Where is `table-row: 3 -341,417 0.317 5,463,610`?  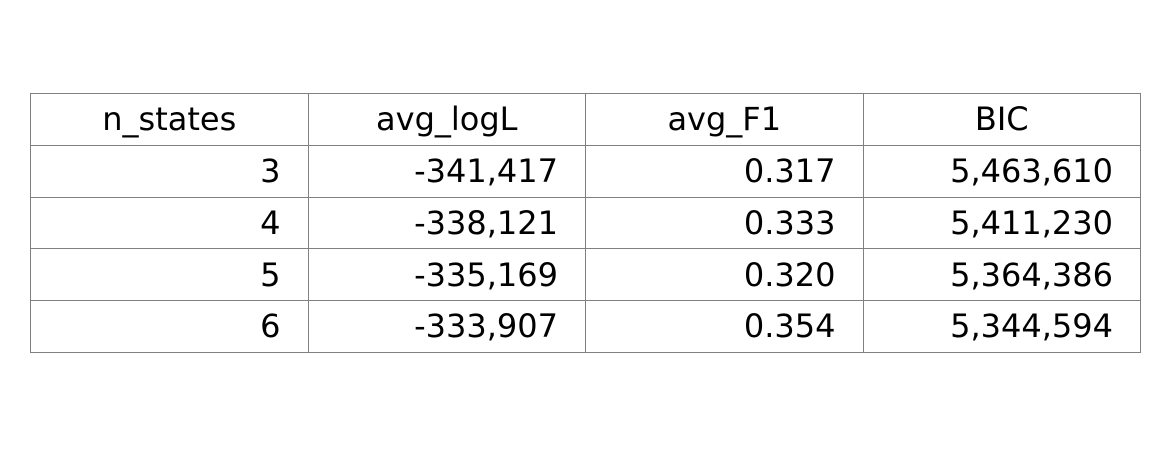 table-row: 3 -341,417 0.317 5,463,610 is located at coordinates (585, 171).